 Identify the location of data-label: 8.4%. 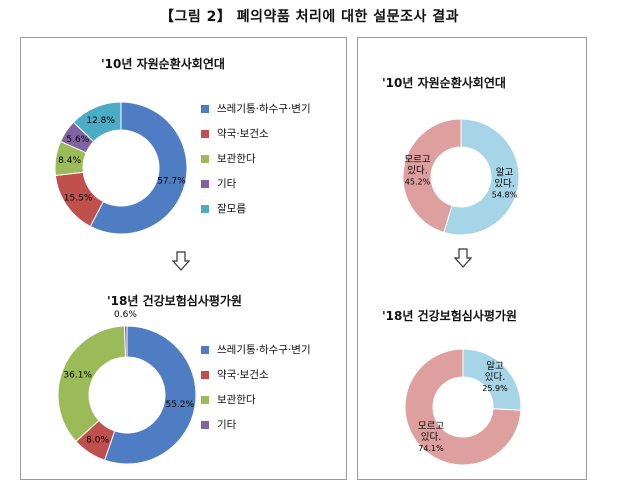
(69, 161).